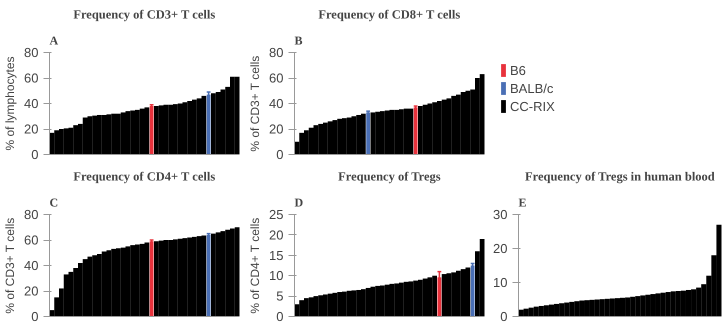 Image resolution: width=727 pixels, height=324 pixels. What do you see at coordinates (10, 103) in the screenshot?
I see `y-axis-title: % of lymphocytes` at bounding box center [10, 103].